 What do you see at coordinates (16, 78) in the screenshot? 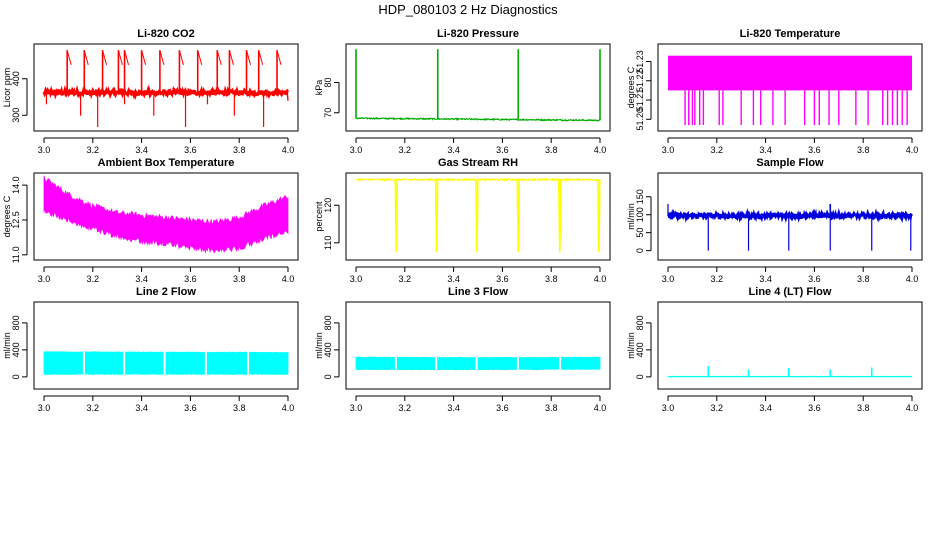
I see `y-tick-label: 400` at bounding box center [16, 78].